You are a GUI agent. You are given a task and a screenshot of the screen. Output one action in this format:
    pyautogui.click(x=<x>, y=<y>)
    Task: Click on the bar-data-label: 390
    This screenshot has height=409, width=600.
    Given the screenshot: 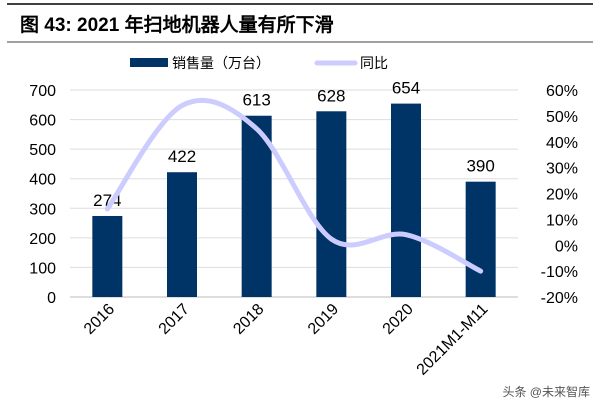 What is the action you would take?
    pyautogui.click(x=480, y=166)
    